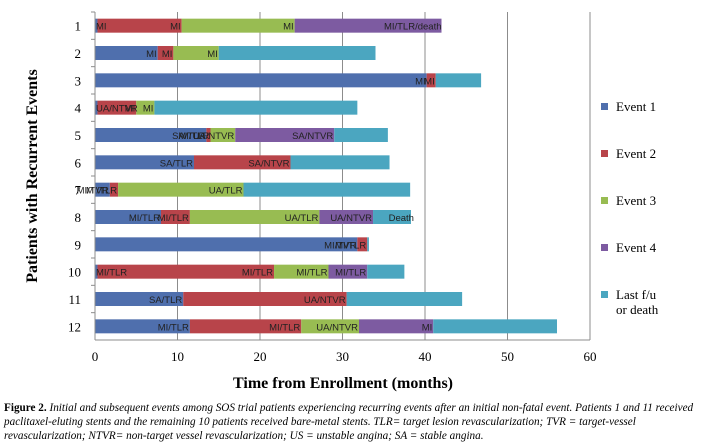 The image size is (702, 445). I want to click on x-tick-label: 60, so click(590, 356).